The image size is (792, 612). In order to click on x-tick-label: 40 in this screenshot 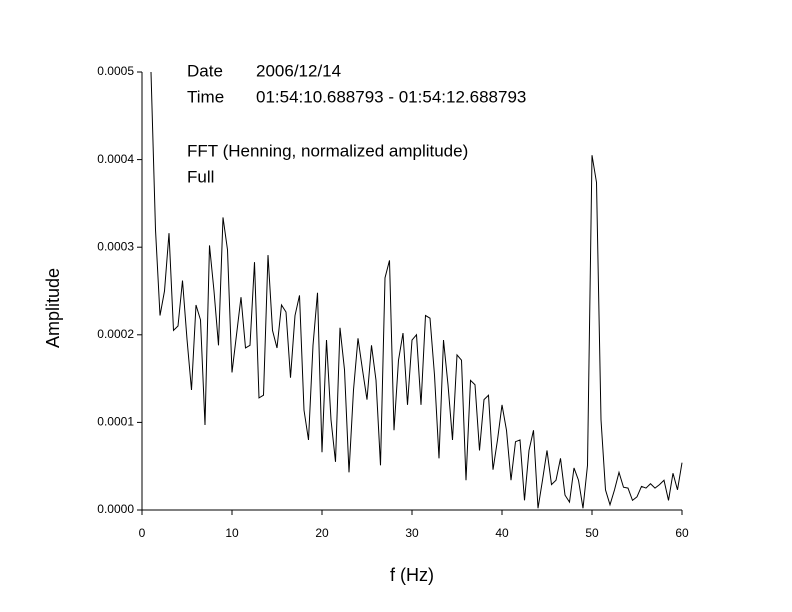, I will do `click(502, 533)`.